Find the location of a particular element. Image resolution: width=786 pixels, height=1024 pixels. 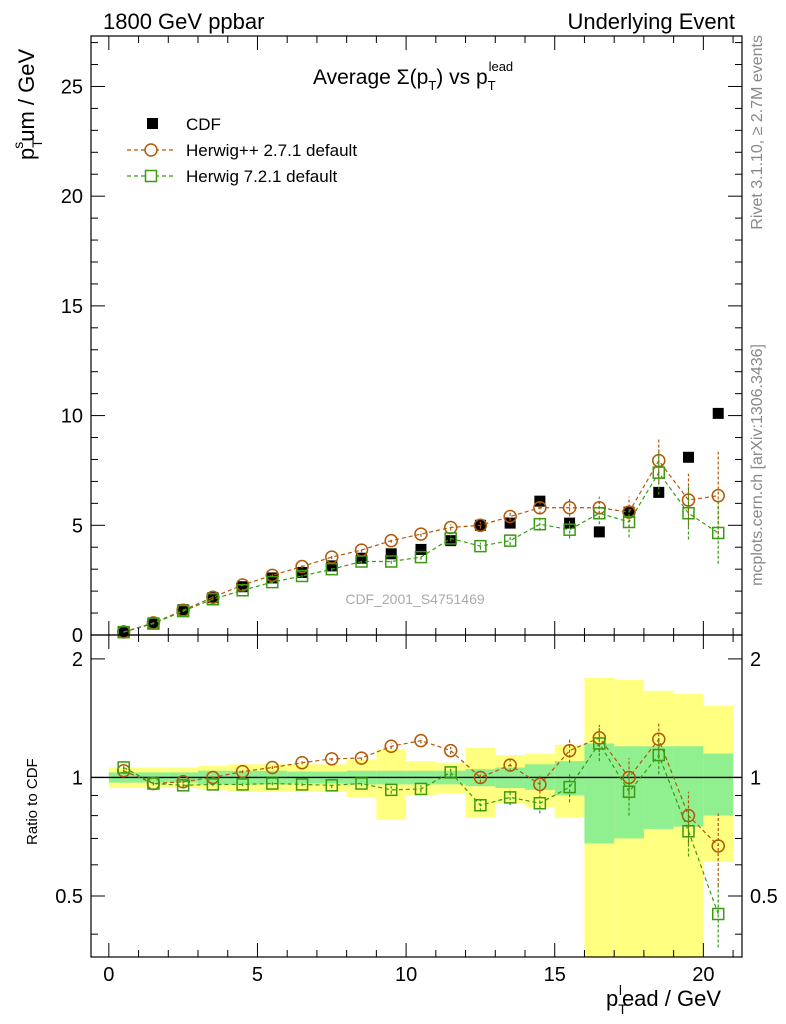

x-axis-label: pTlead / GeV is located at coordinates (663, 999).